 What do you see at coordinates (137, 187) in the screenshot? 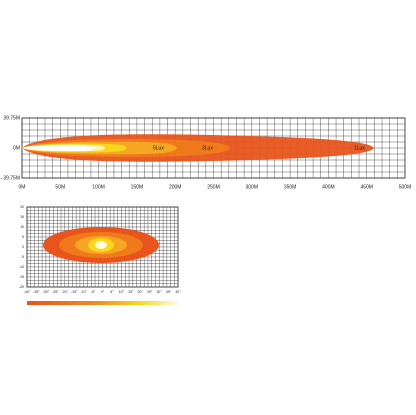
I see `x-label: 150M` at bounding box center [137, 187].